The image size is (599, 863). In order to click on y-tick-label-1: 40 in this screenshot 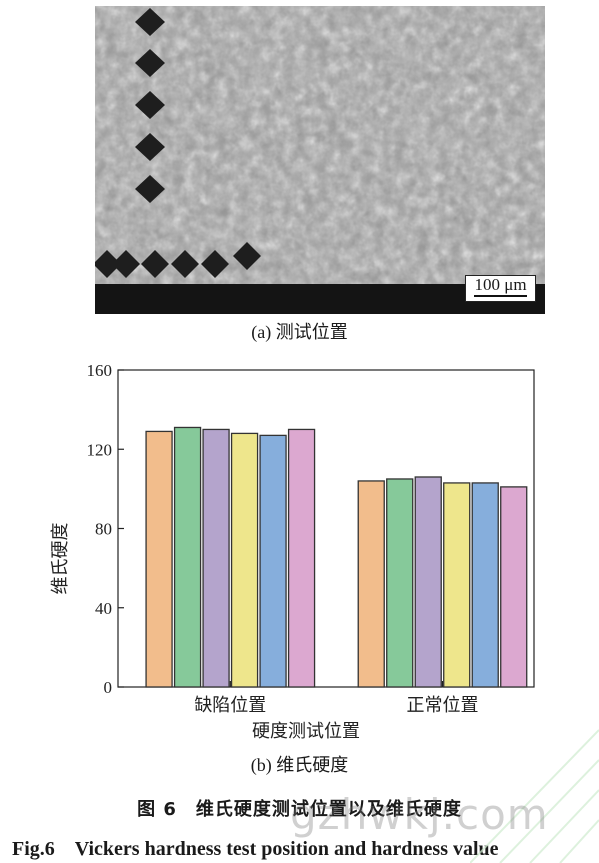, I will do `click(103, 608)`.